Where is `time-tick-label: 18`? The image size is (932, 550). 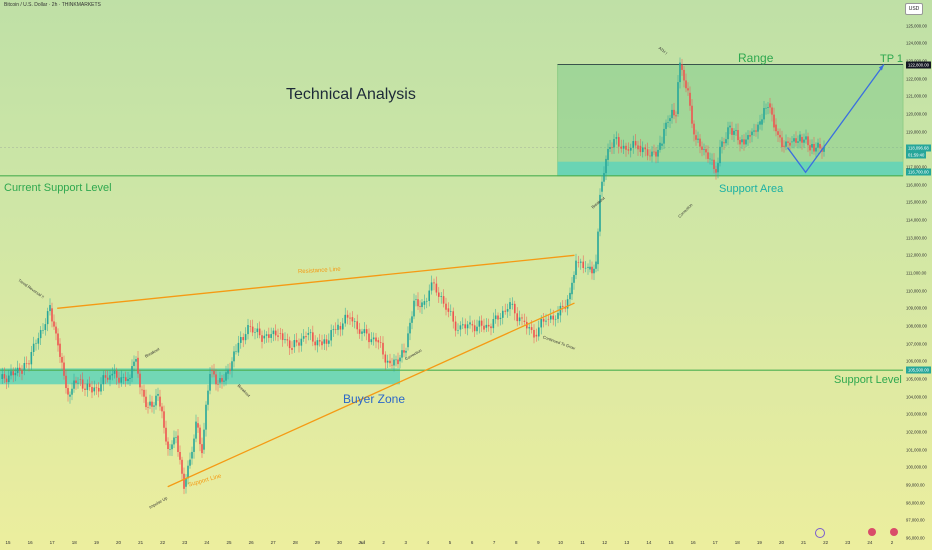
time-tick-label: 18 is located at coordinates (737, 542).